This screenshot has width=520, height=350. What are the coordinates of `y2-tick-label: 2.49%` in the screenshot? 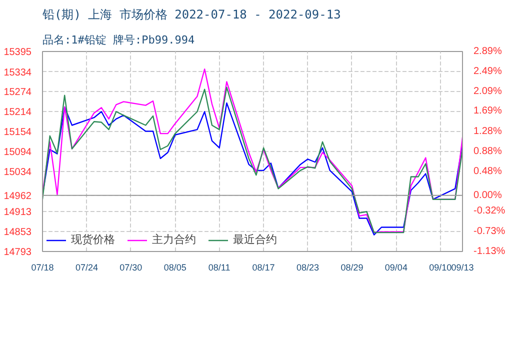 It's located at (488, 71).